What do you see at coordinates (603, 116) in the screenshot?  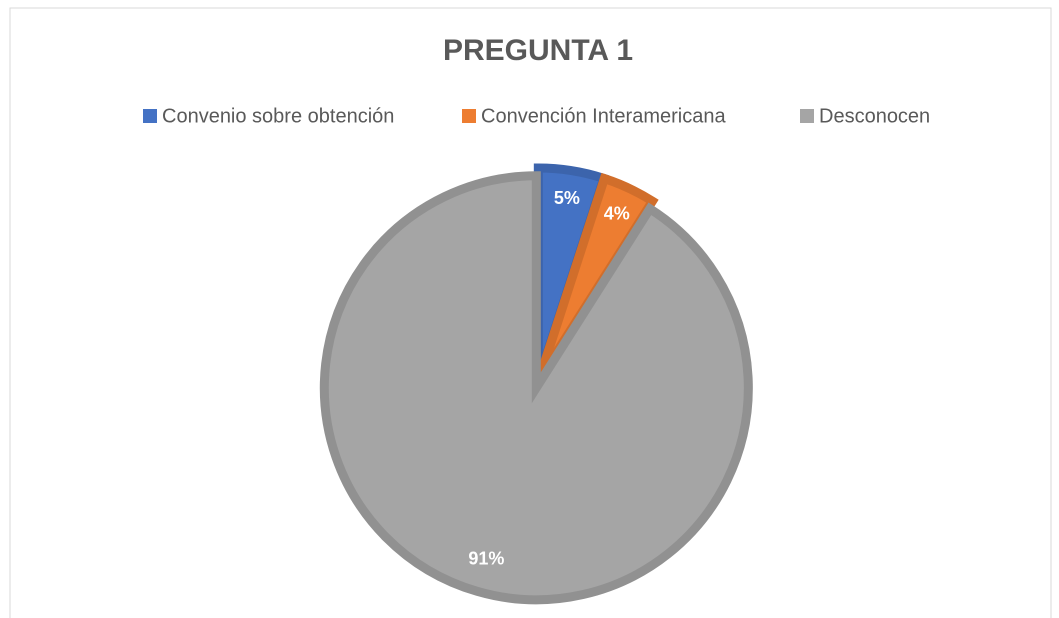 I see `legend-label: Convención Interamericana` at bounding box center [603, 116].